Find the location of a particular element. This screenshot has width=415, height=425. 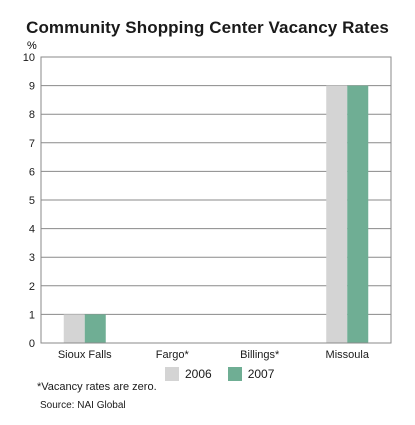

legend-swatch-2007 is located at coordinates (234, 374).